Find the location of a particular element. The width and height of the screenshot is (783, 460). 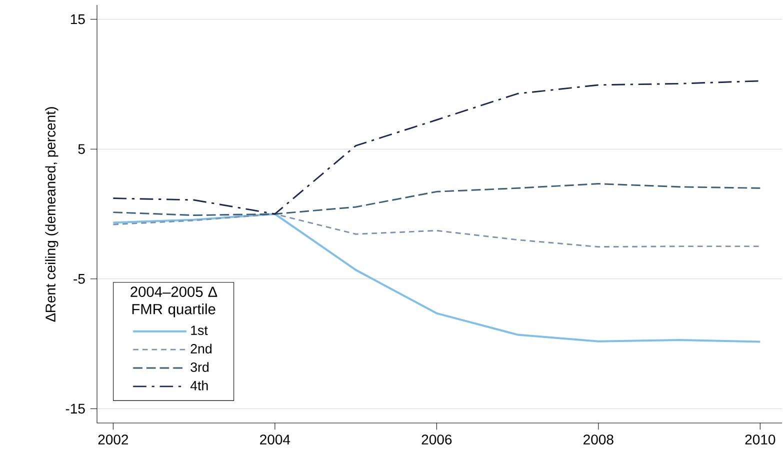

legend-label: 2nd is located at coordinates (201, 349).